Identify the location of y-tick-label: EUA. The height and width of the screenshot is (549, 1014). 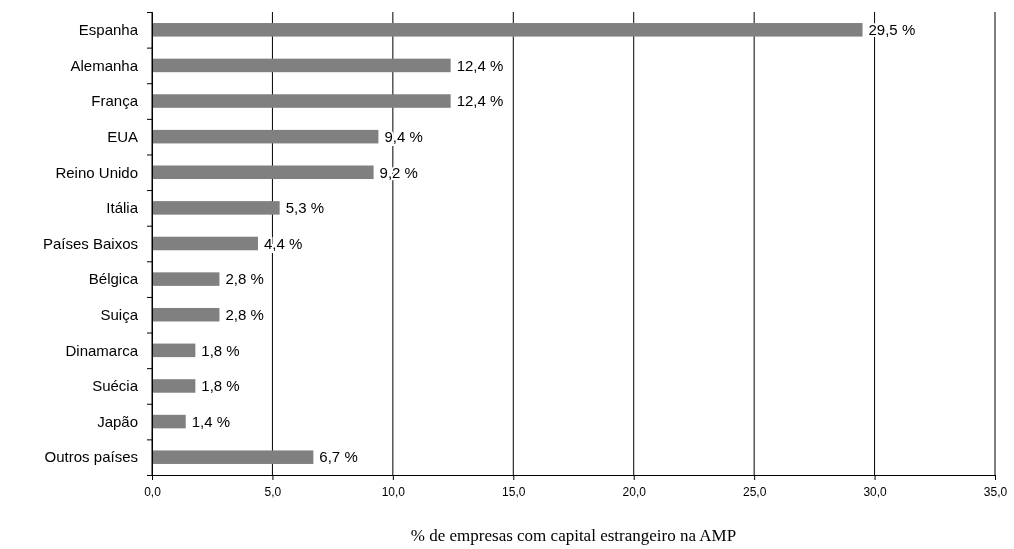
(122, 136).